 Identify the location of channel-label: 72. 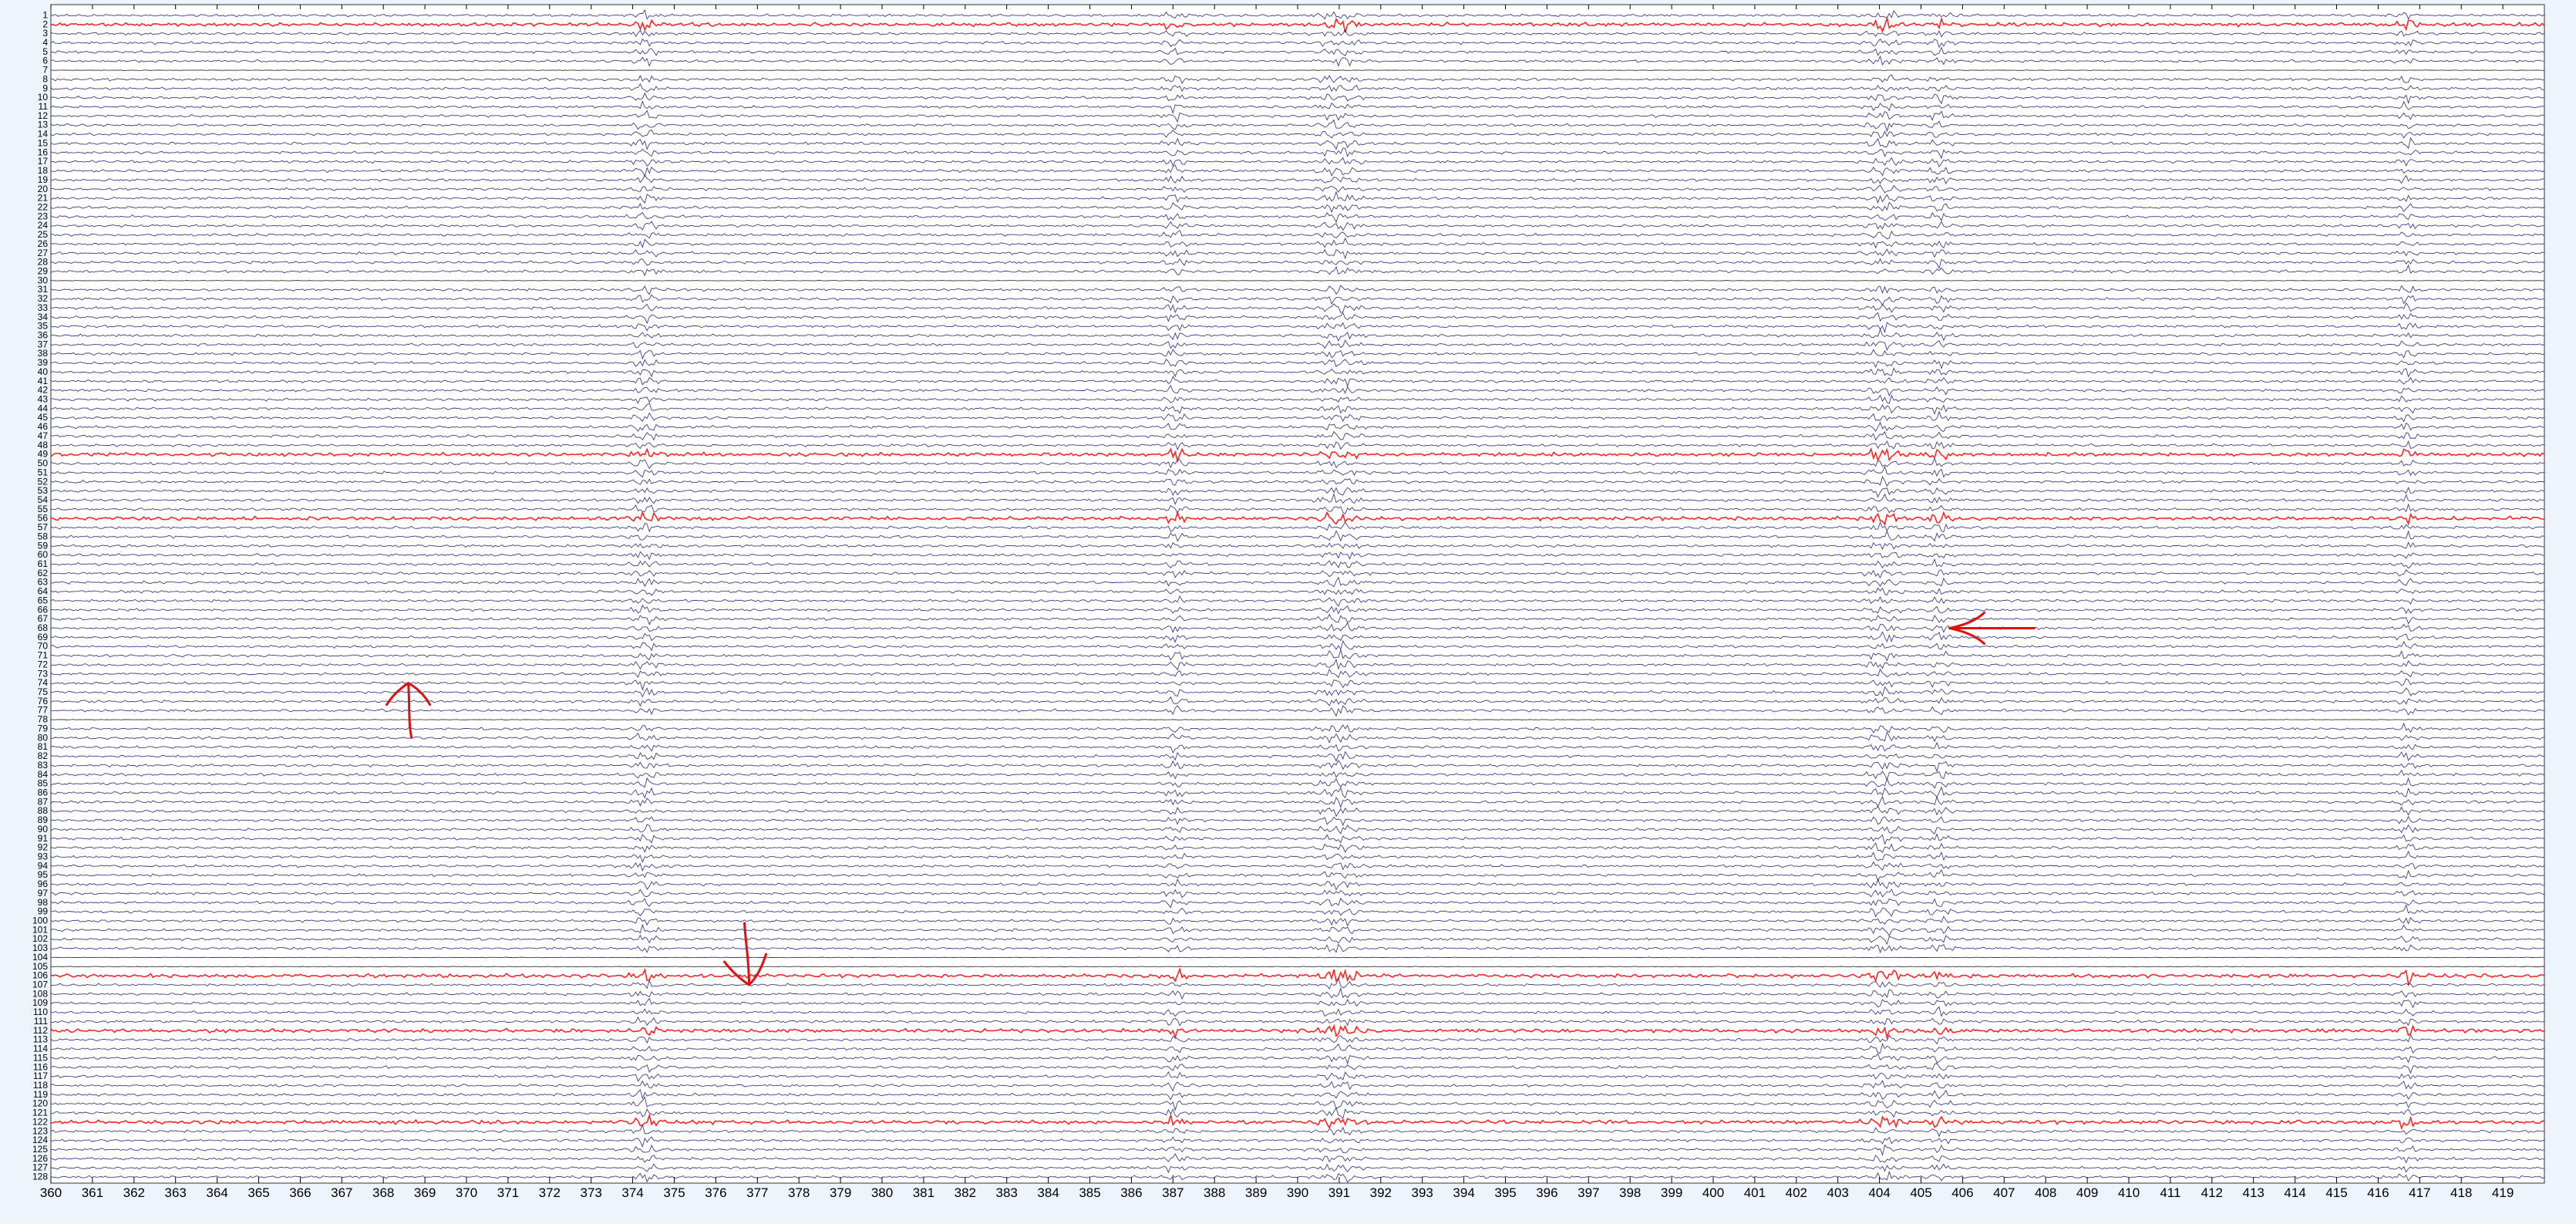
(43, 664).